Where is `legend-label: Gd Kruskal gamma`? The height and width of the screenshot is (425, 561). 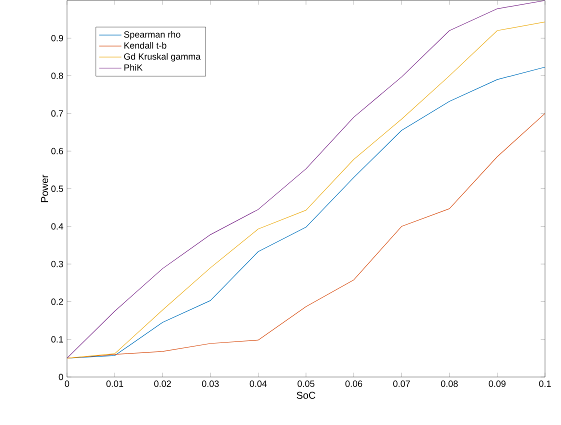 legend-label: Gd Kruskal gamma is located at coordinates (162, 57).